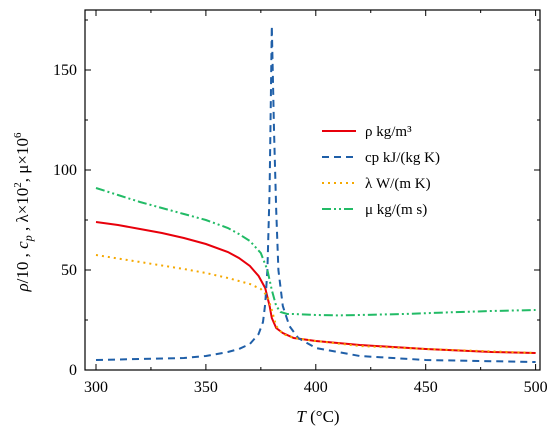 This screenshot has width=550, height=436. I want to click on y-tick-label: 150, so click(65, 70).